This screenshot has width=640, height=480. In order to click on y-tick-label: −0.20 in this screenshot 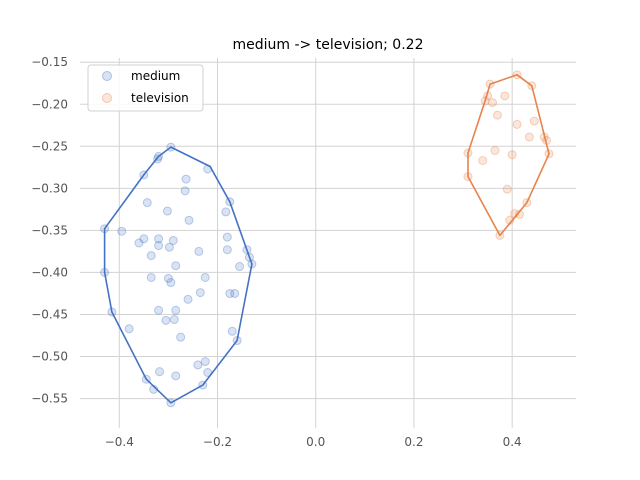, I will do `click(49, 104)`.